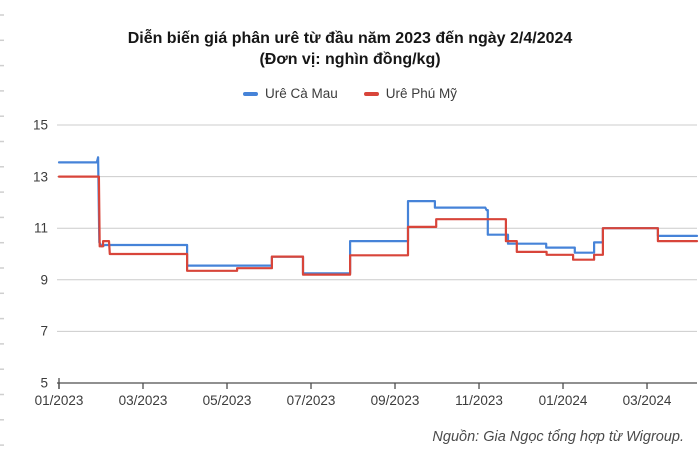  Describe the element at coordinates (311, 400) in the screenshot. I see `x-axis-label: 07/2023` at that location.